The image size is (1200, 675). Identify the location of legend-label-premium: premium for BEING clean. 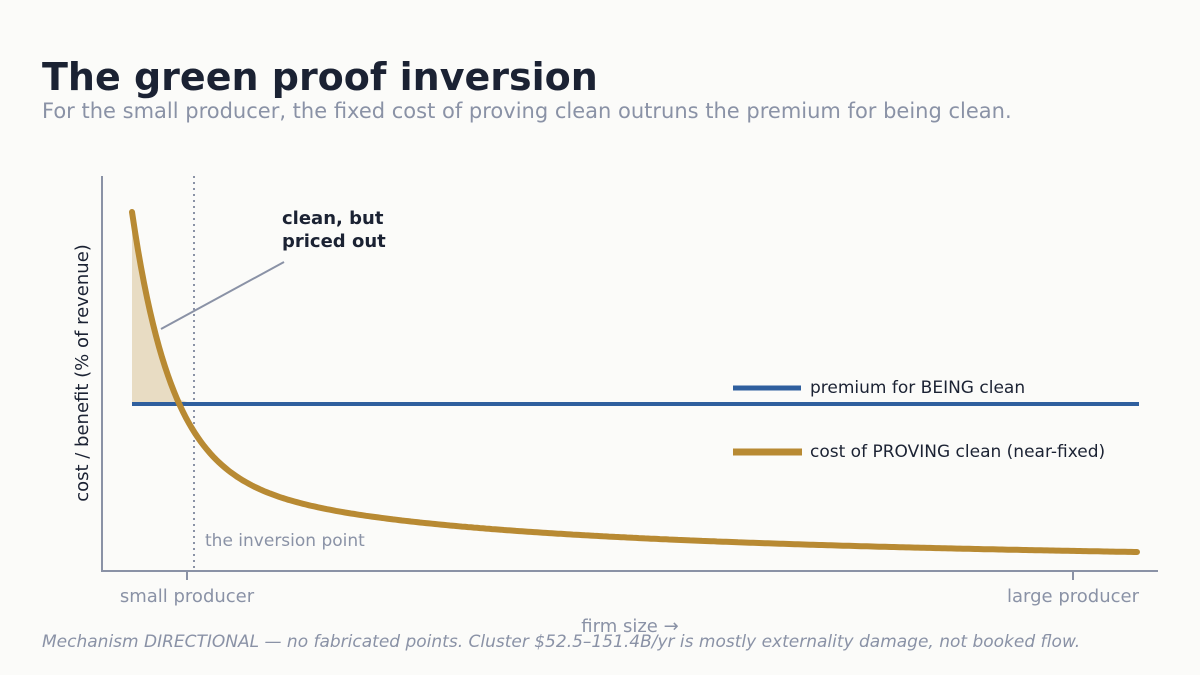
(917, 388).